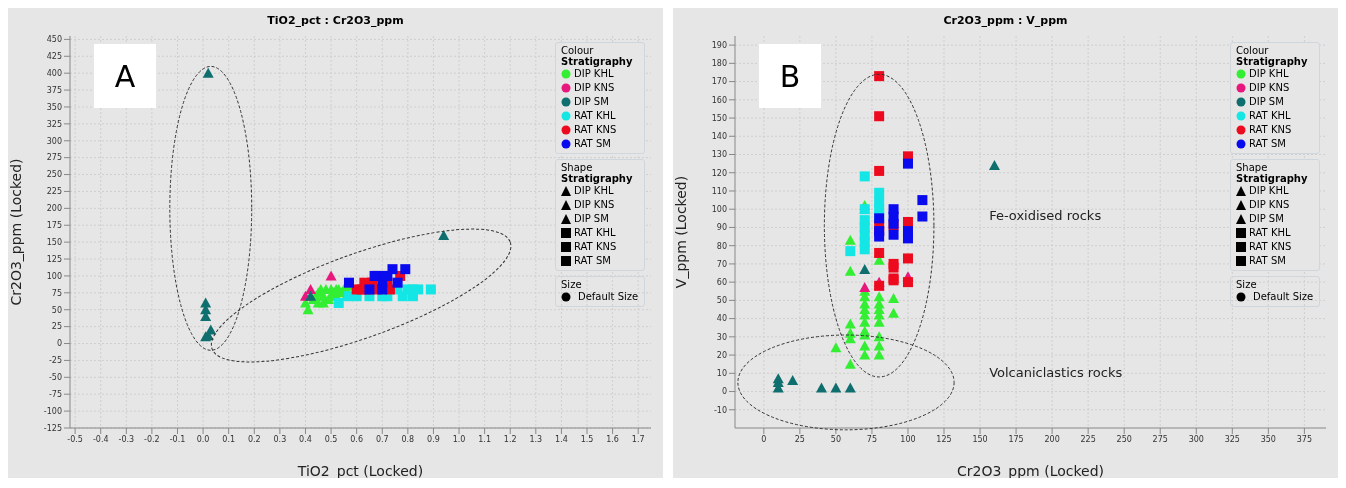 The height and width of the screenshot is (488, 1346). What do you see at coordinates (229, 439) in the screenshot?
I see `x-tick-label: 0.1` at bounding box center [229, 439].